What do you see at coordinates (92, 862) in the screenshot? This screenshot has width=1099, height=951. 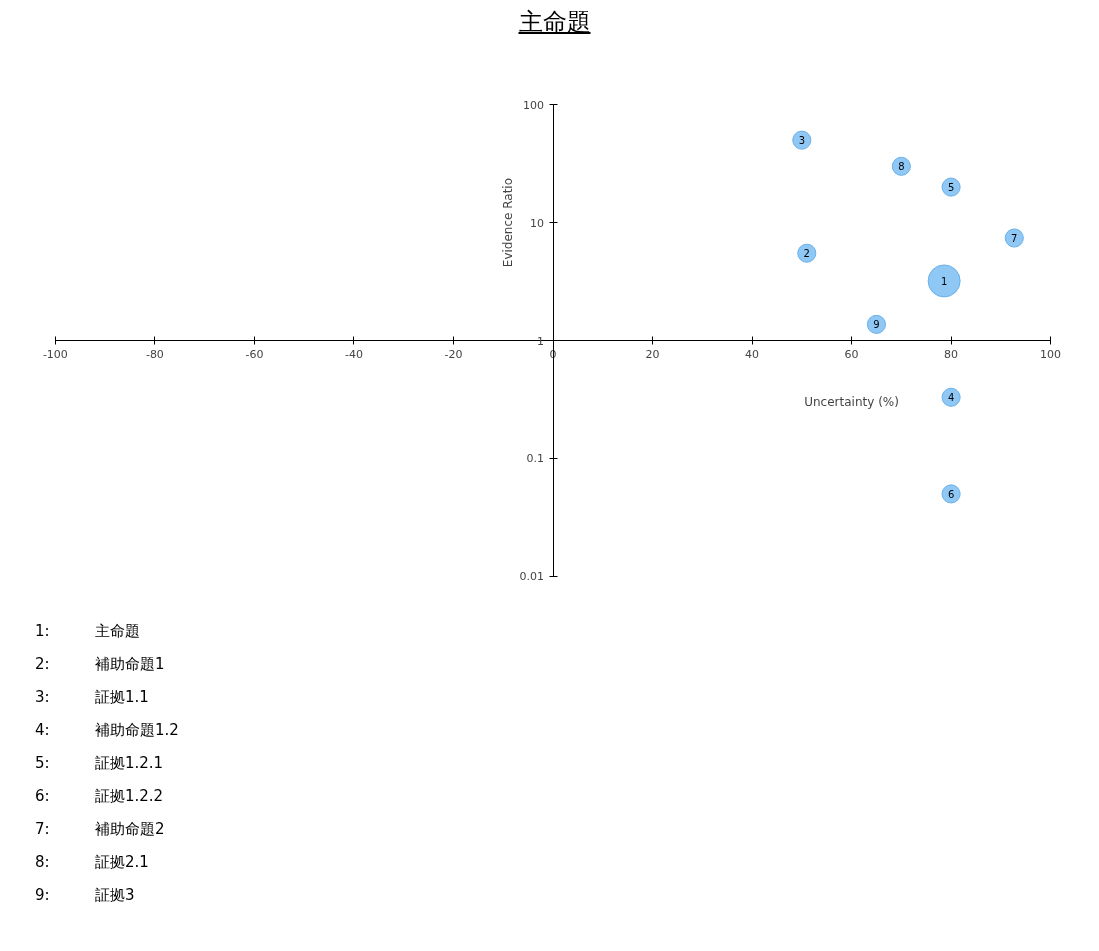 I see `text: 8: 証拠2.1` at bounding box center [92, 862].